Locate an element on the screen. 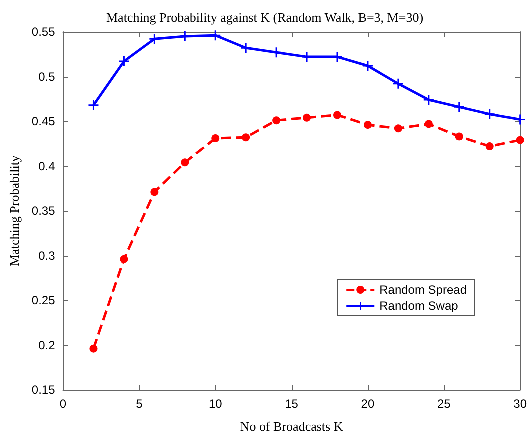  x-tick-label: 30 is located at coordinates (521, 404).